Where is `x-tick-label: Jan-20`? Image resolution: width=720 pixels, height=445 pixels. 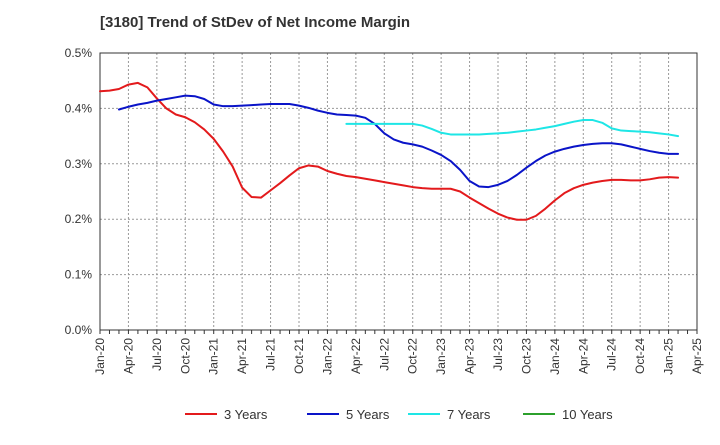
x-tick-label: Jan-20 is located at coordinates (100, 356).